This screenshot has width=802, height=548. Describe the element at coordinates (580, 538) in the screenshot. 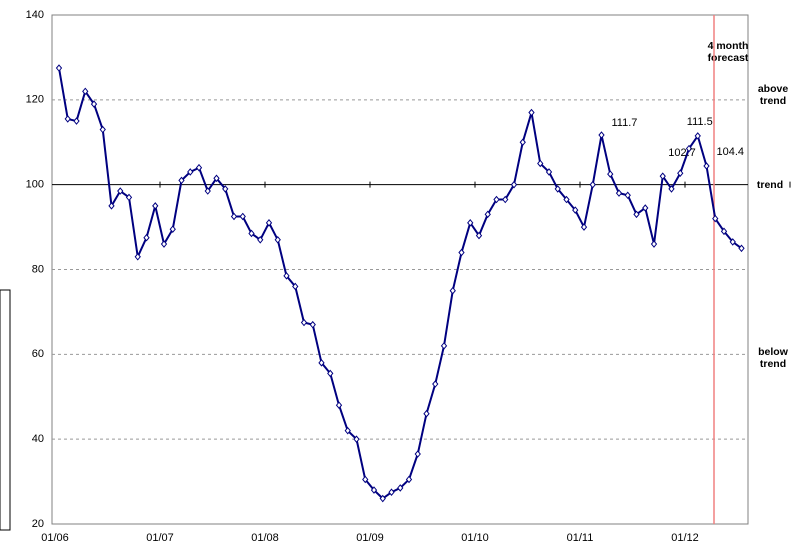

I see `x-tick-label: 01/11` at that location.